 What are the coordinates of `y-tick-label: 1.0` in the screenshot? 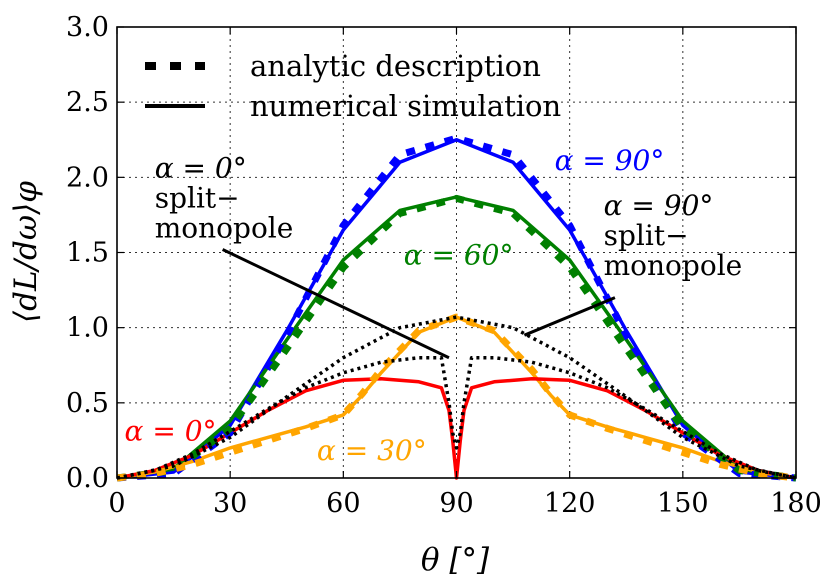 It's located at (87, 328).